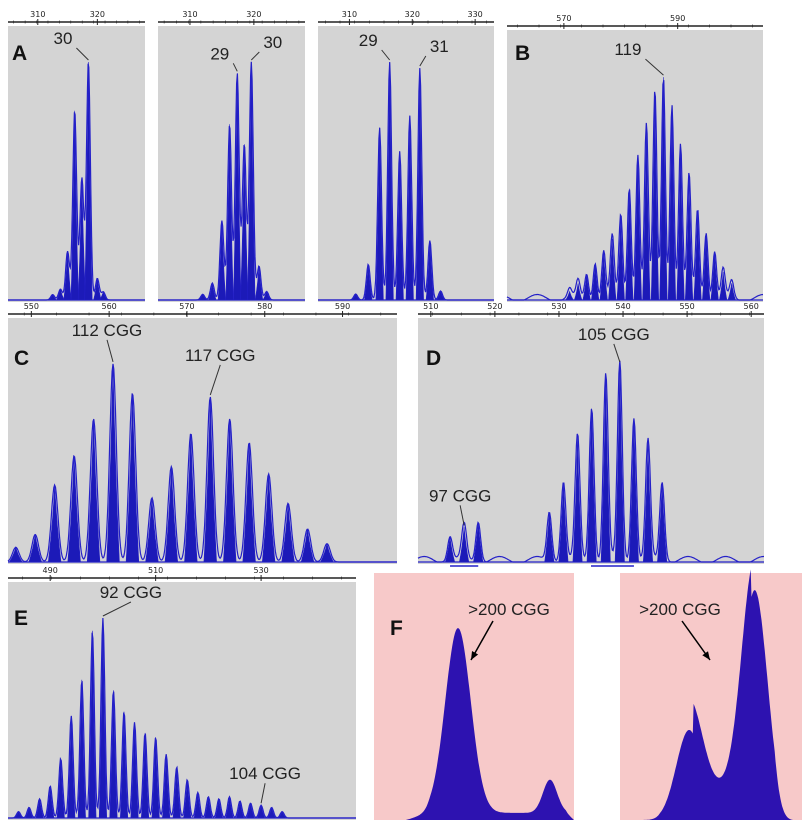 This screenshot has width=802, height=821. I want to click on x-tick-label: 580, so click(264, 306).